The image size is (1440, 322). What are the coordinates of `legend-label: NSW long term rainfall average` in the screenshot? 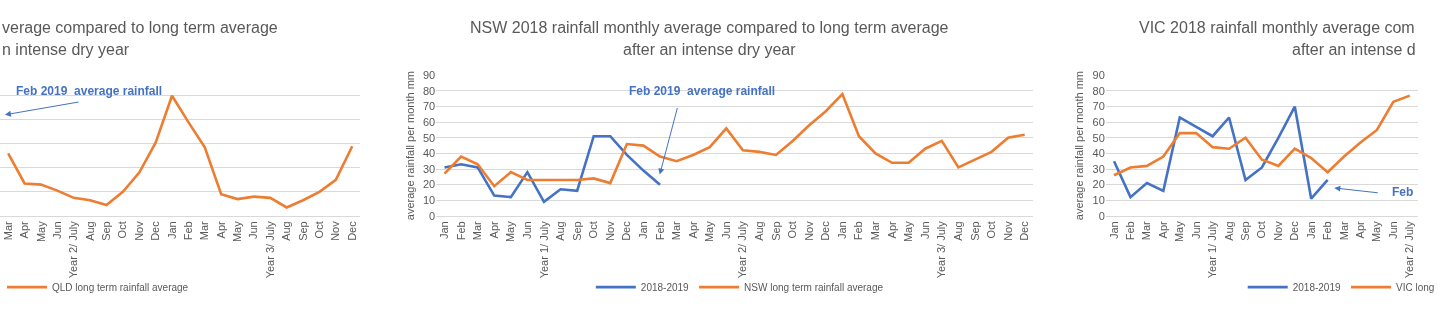 It's located at (814, 288).